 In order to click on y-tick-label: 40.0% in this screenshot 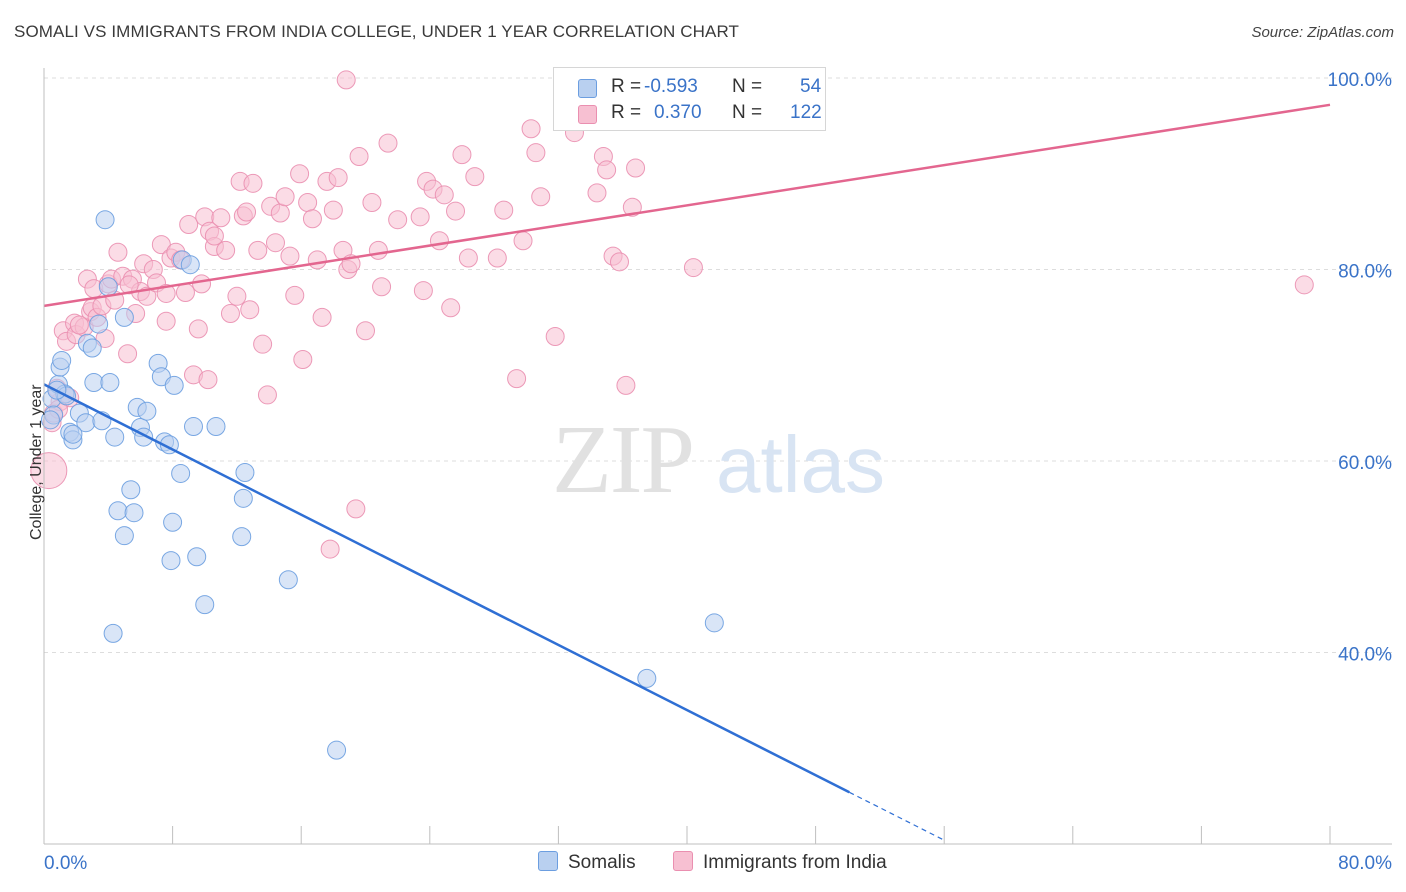, I will do `click(1365, 655)`.